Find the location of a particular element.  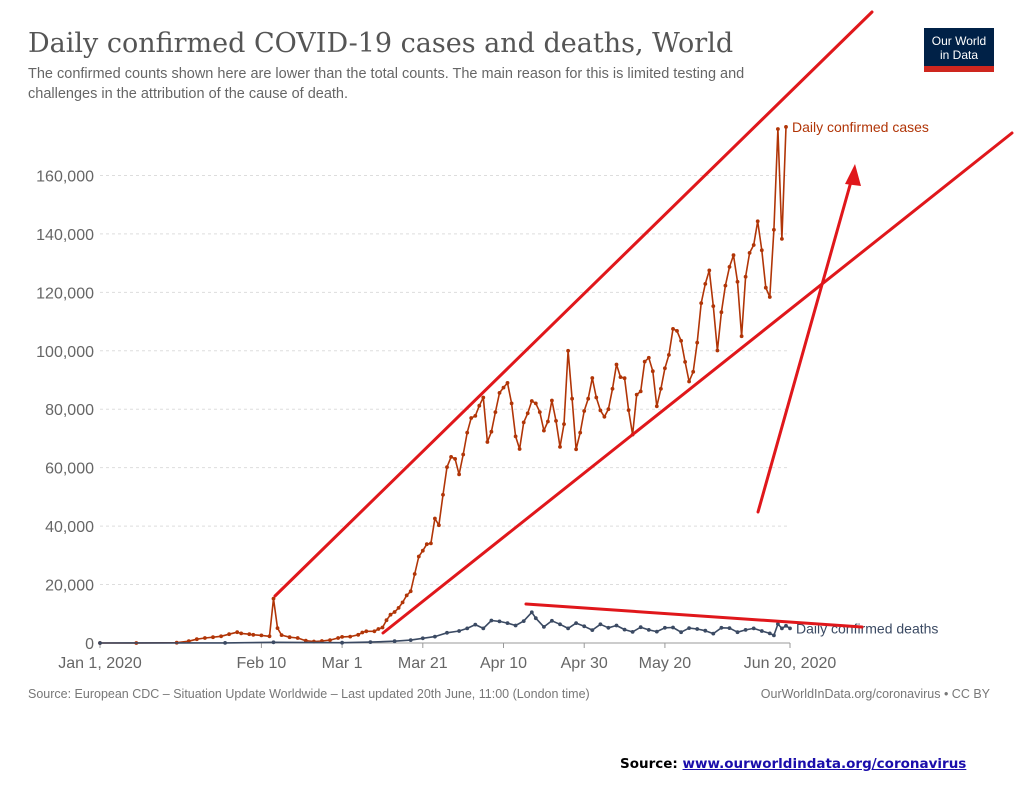

deaths-trend-line is located at coordinates (694, 615).